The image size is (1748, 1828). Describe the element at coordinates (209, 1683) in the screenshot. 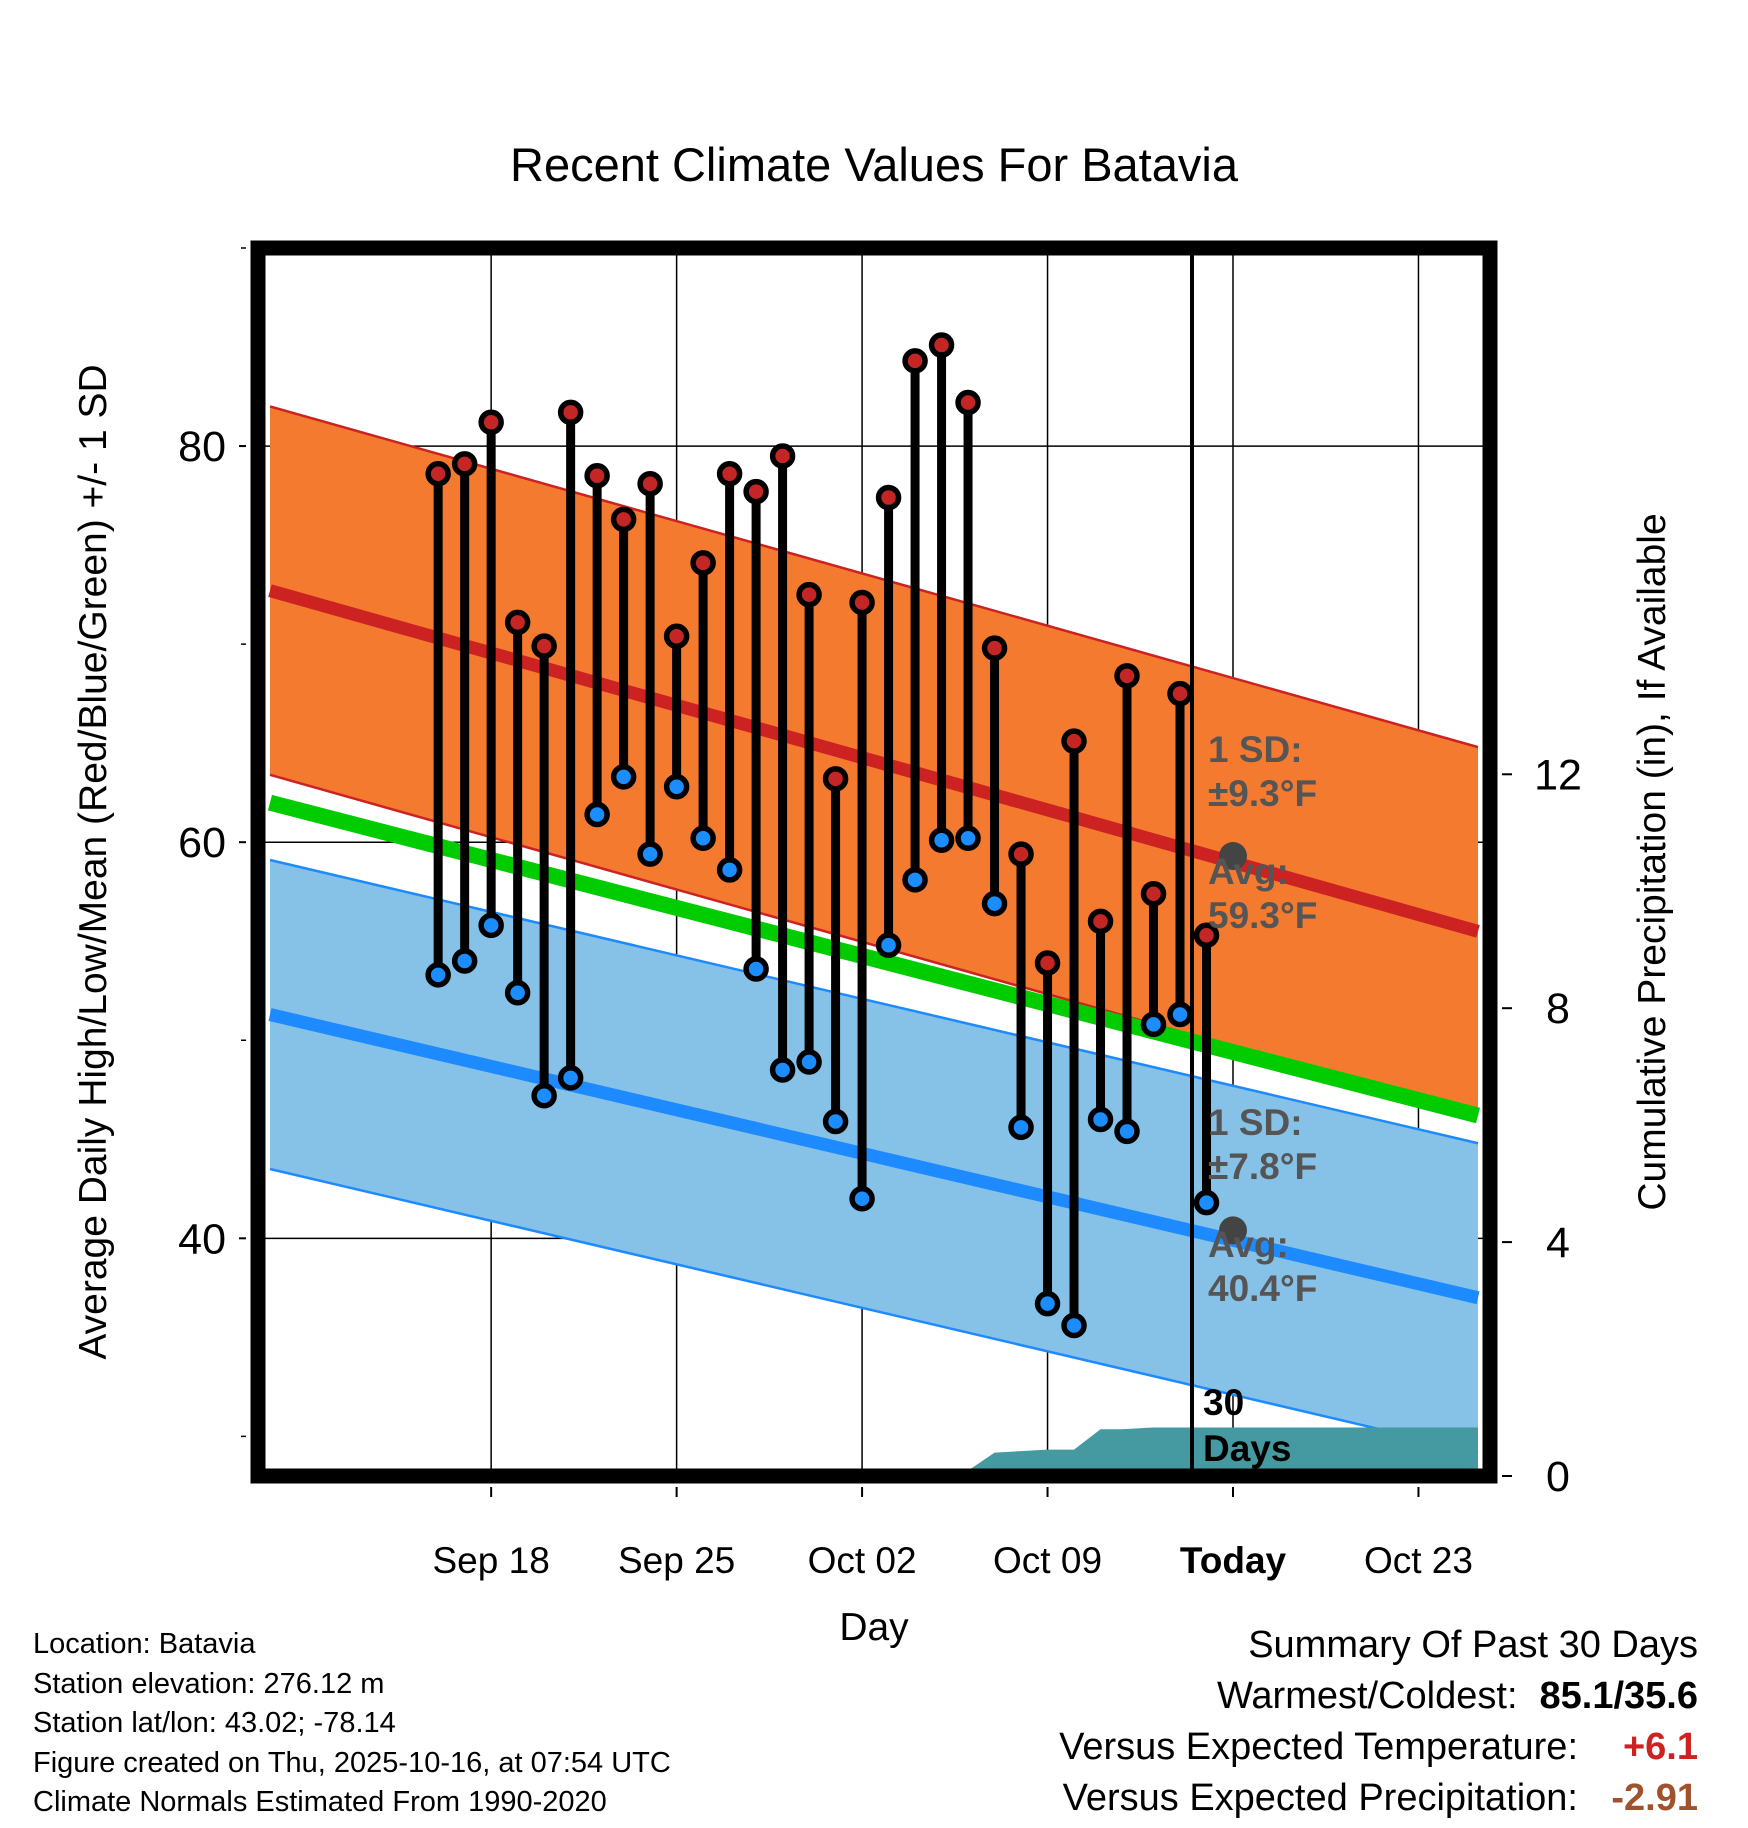

I see `elevation-text: Station elevation: 276.12 m` at that location.